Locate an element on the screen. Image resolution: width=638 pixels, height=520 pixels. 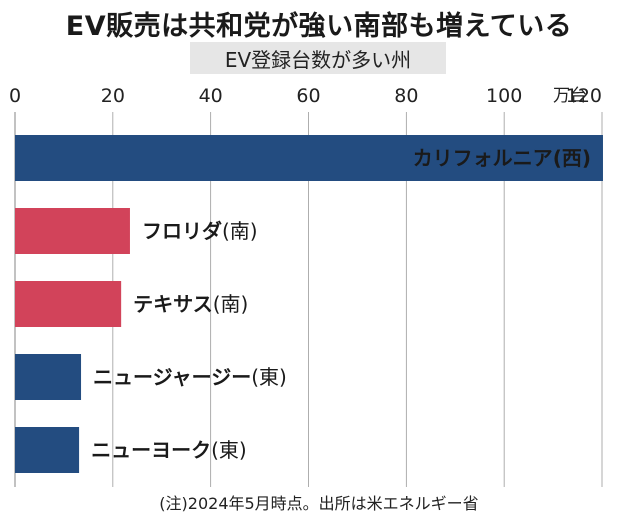
tick-label-100: 100 is located at coordinates (504, 96).